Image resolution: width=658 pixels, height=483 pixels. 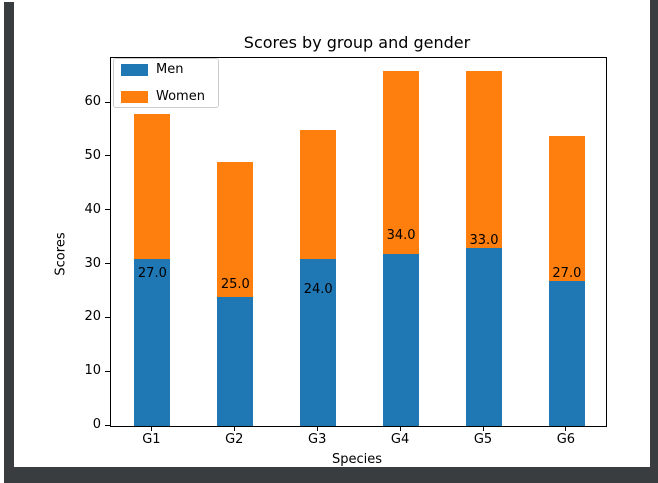 What do you see at coordinates (151, 428) in the screenshot?
I see `x-tick-mark-g1` at bounding box center [151, 428].